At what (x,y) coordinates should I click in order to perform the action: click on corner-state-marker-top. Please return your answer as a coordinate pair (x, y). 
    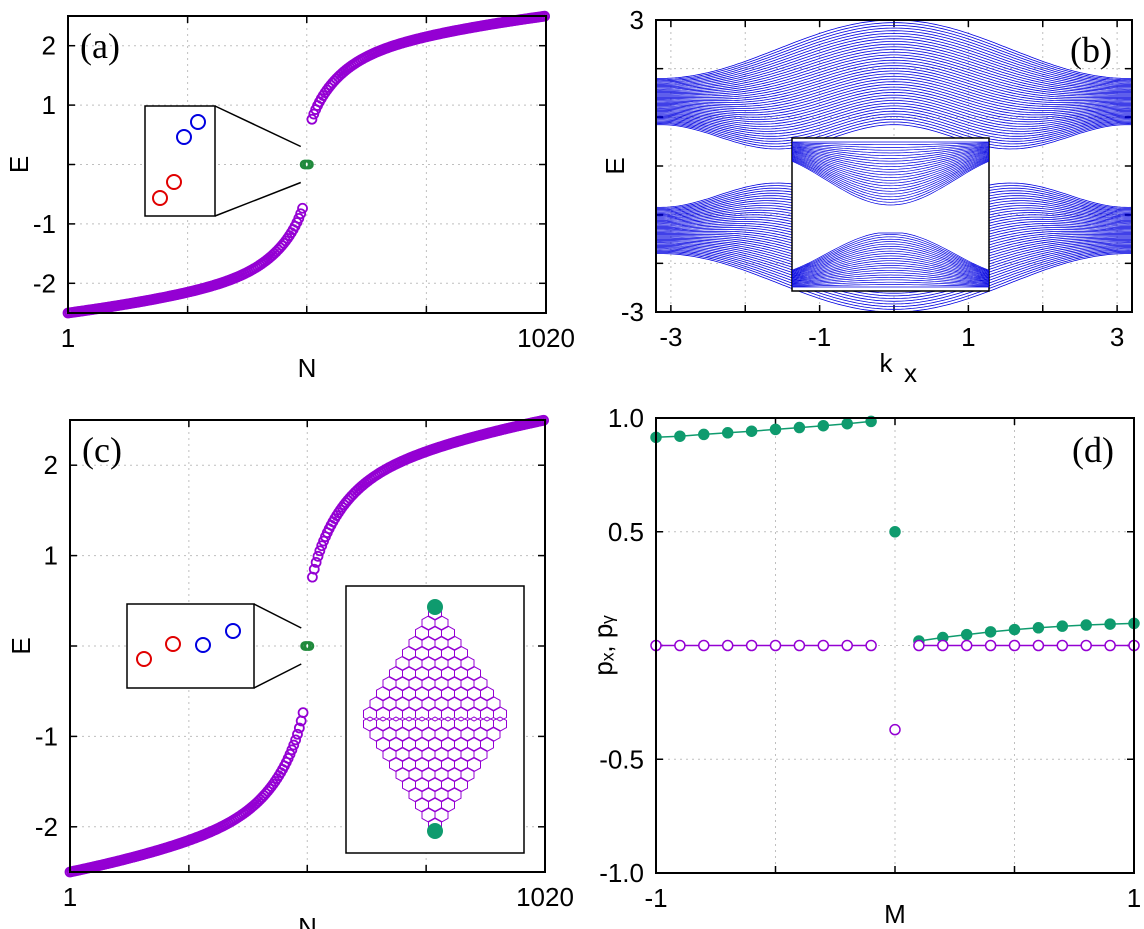
    Looking at the image, I should click on (435, 607).